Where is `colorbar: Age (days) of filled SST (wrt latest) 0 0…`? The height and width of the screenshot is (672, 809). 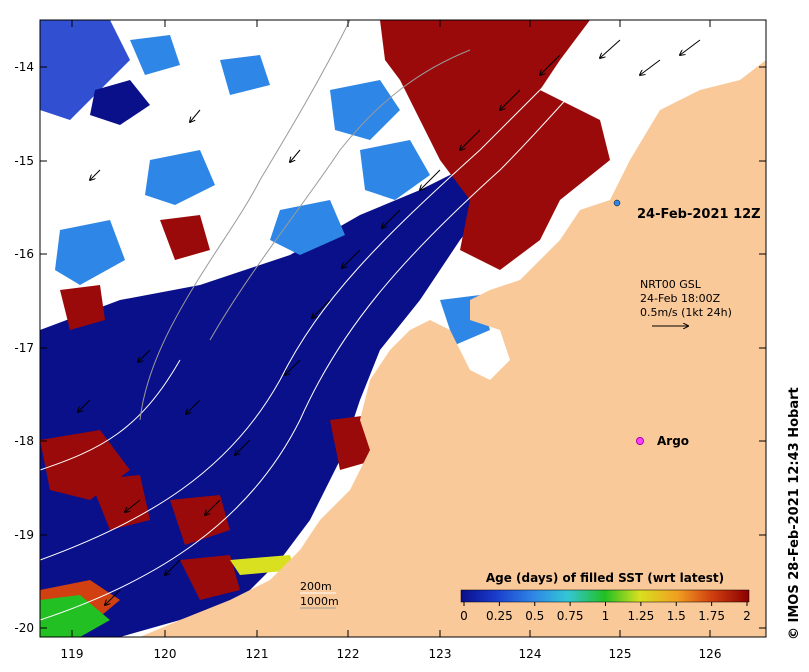 colorbar: Age (days) of filled SST (wrt latest) 0 0… is located at coordinates (605, 597).